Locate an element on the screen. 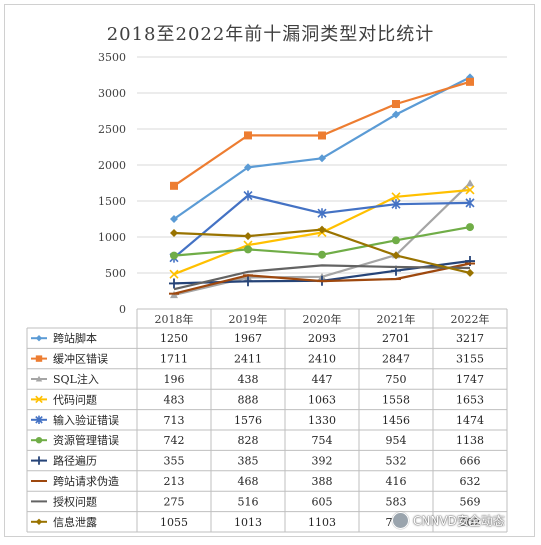 The width and height of the screenshot is (541, 545). data-table-value: 1063 is located at coordinates (322, 399).